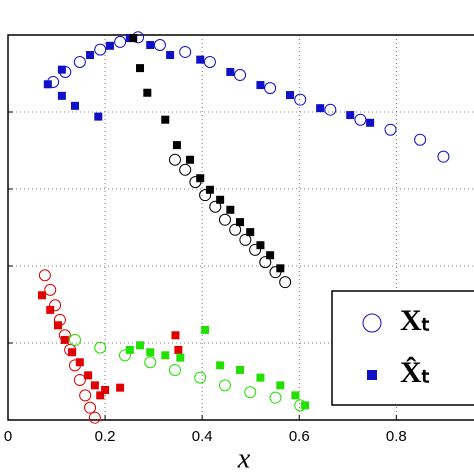 This screenshot has width=474, height=474. What do you see at coordinates (244, 458) in the screenshot?
I see `x-axis-label: x` at bounding box center [244, 458].